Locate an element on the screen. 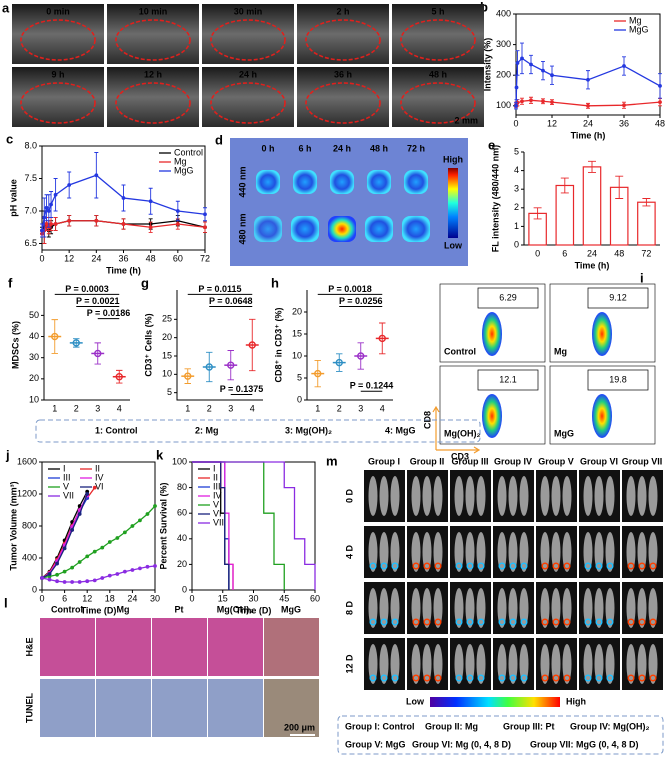  x-tick-label: 45 is located at coordinates (284, 598).